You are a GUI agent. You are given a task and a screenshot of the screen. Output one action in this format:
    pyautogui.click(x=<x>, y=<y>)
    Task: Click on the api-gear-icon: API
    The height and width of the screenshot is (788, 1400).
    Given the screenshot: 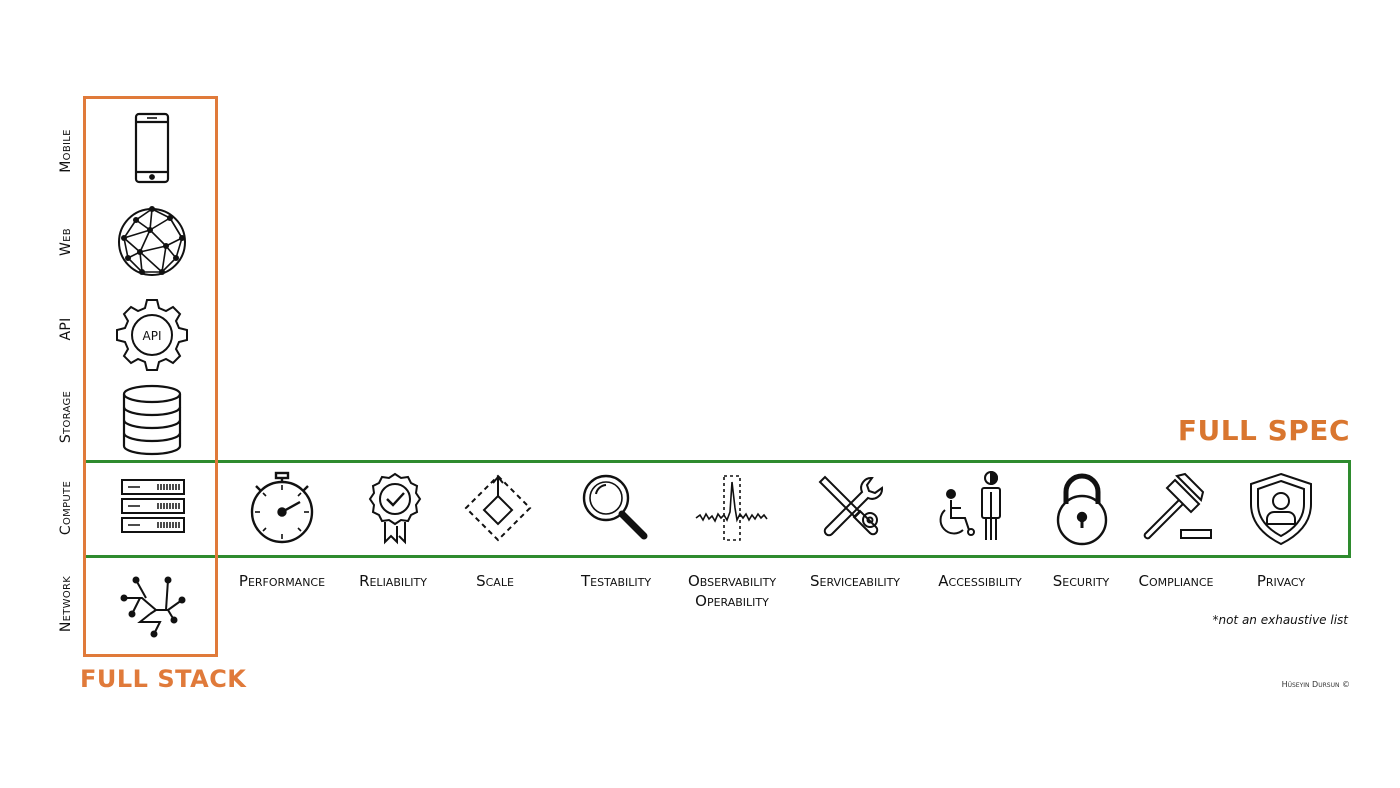 What is the action you would take?
    pyautogui.click(x=152, y=335)
    